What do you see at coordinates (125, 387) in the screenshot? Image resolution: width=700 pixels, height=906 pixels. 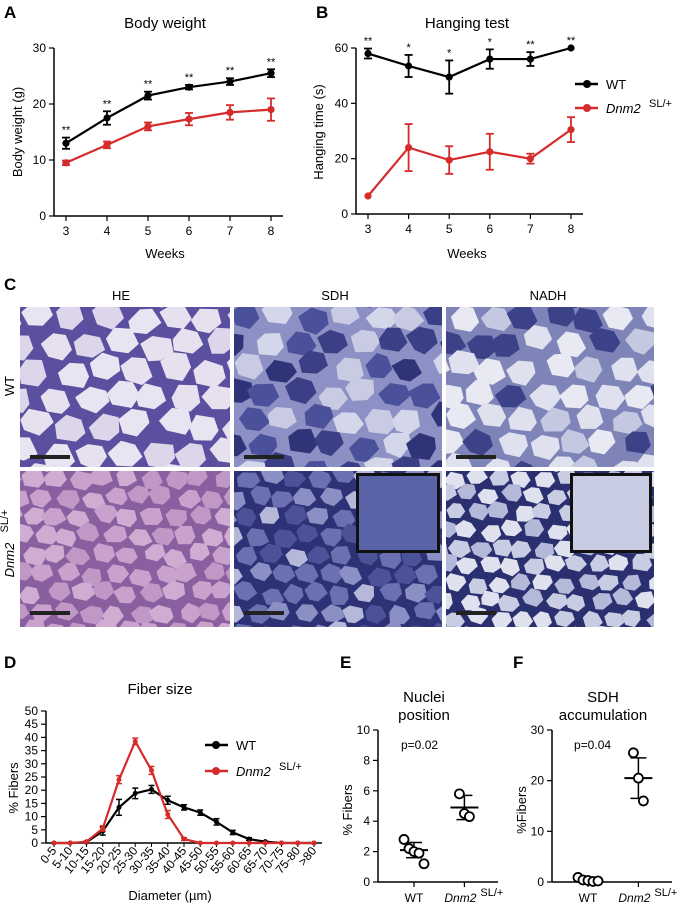 I see `micrograph-wt-he` at bounding box center [125, 387].